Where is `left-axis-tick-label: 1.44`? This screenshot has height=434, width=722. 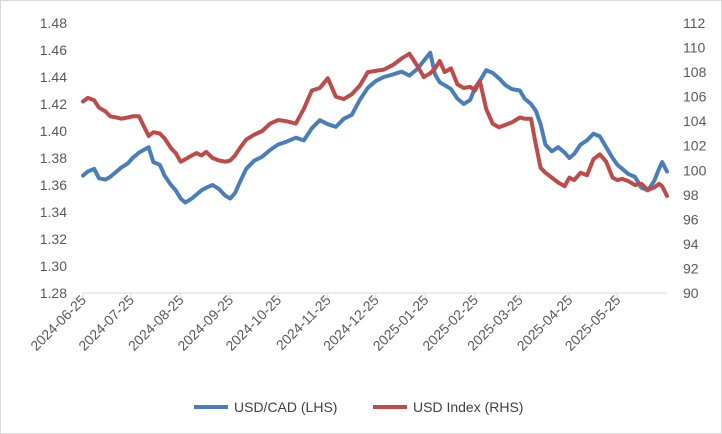 left-axis-tick-label: 1.44 is located at coordinates (53, 77).